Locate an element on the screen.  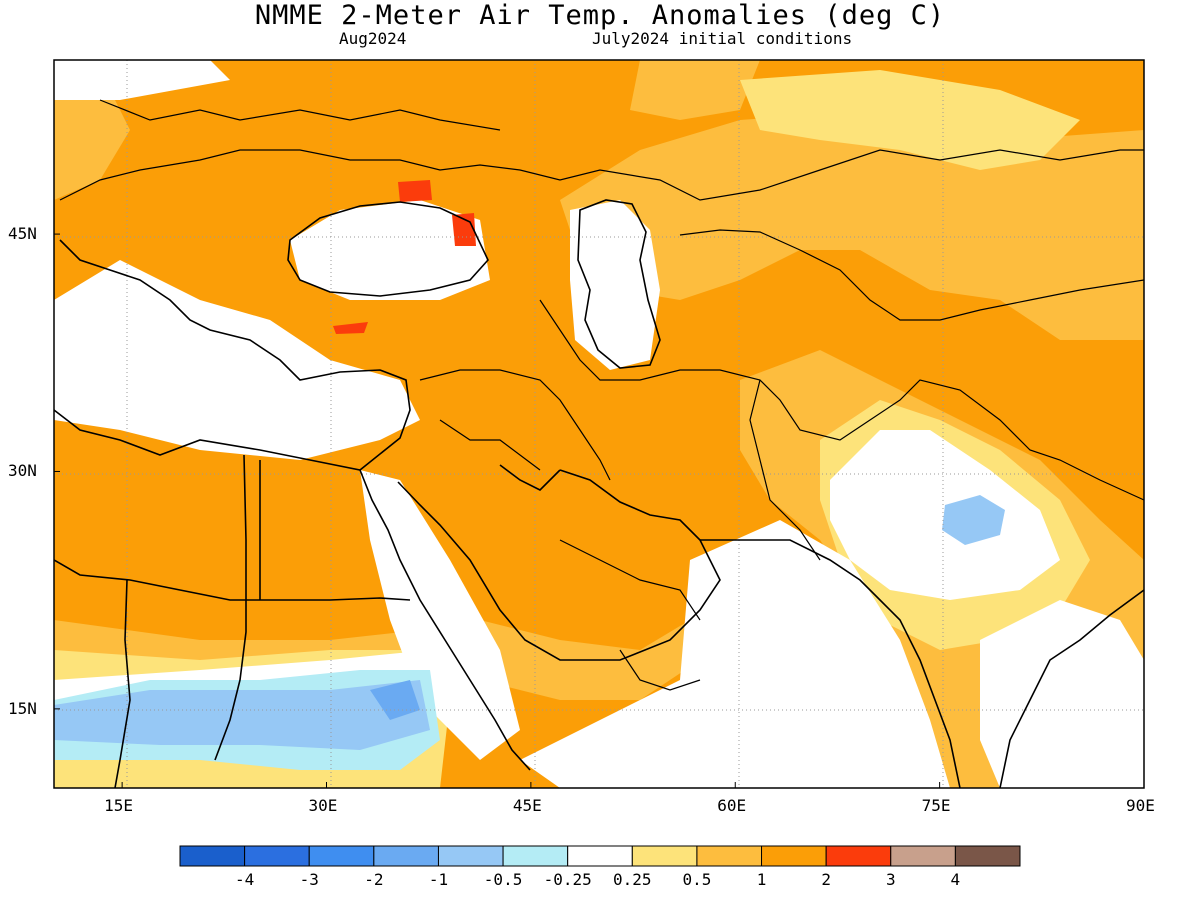
colorbar-label: 0.25 is located at coordinates (632, 879).